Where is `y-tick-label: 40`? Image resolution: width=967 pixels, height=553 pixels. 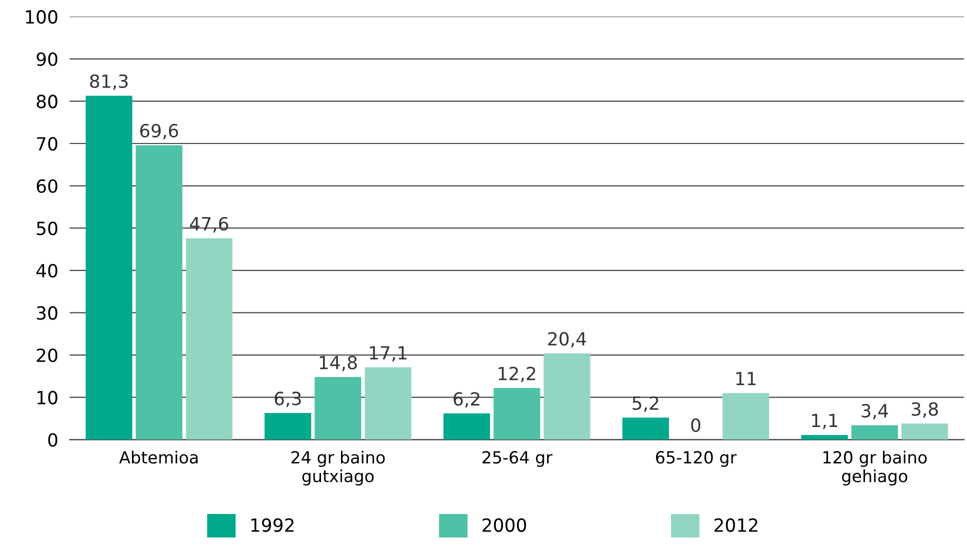 y-tick-label: 40 is located at coordinates (47, 271).